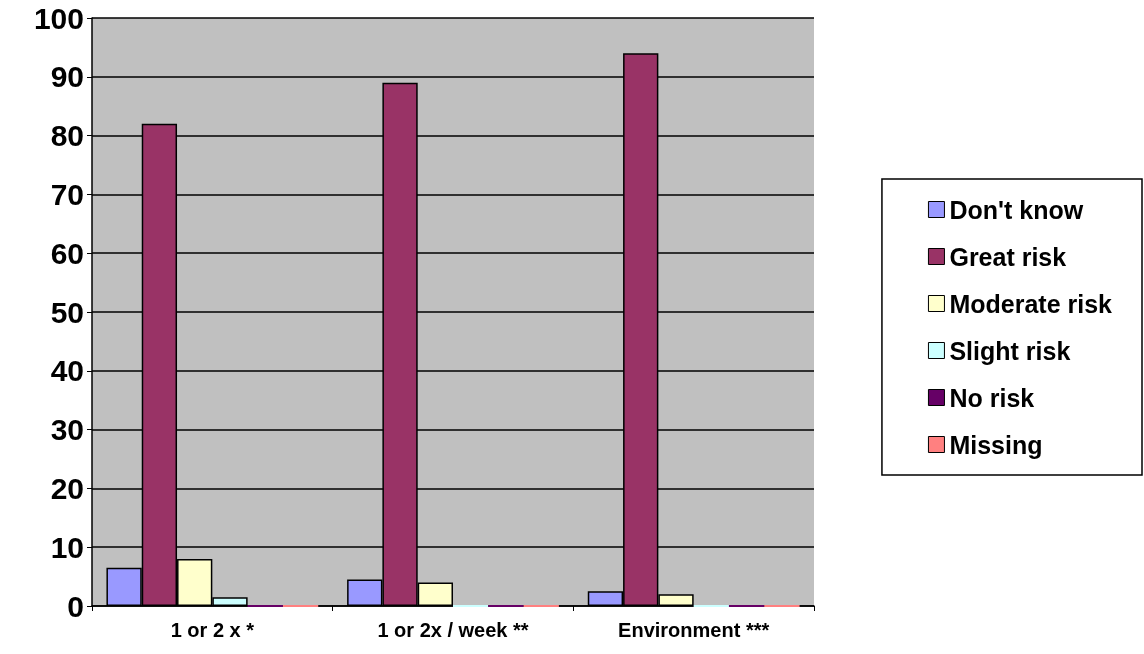 The height and width of the screenshot is (654, 1144). What do you see at coordinates (1010, 350) in the screenshot?
I see `legend-label: Slight risk` at bounding box center [1010, 350].